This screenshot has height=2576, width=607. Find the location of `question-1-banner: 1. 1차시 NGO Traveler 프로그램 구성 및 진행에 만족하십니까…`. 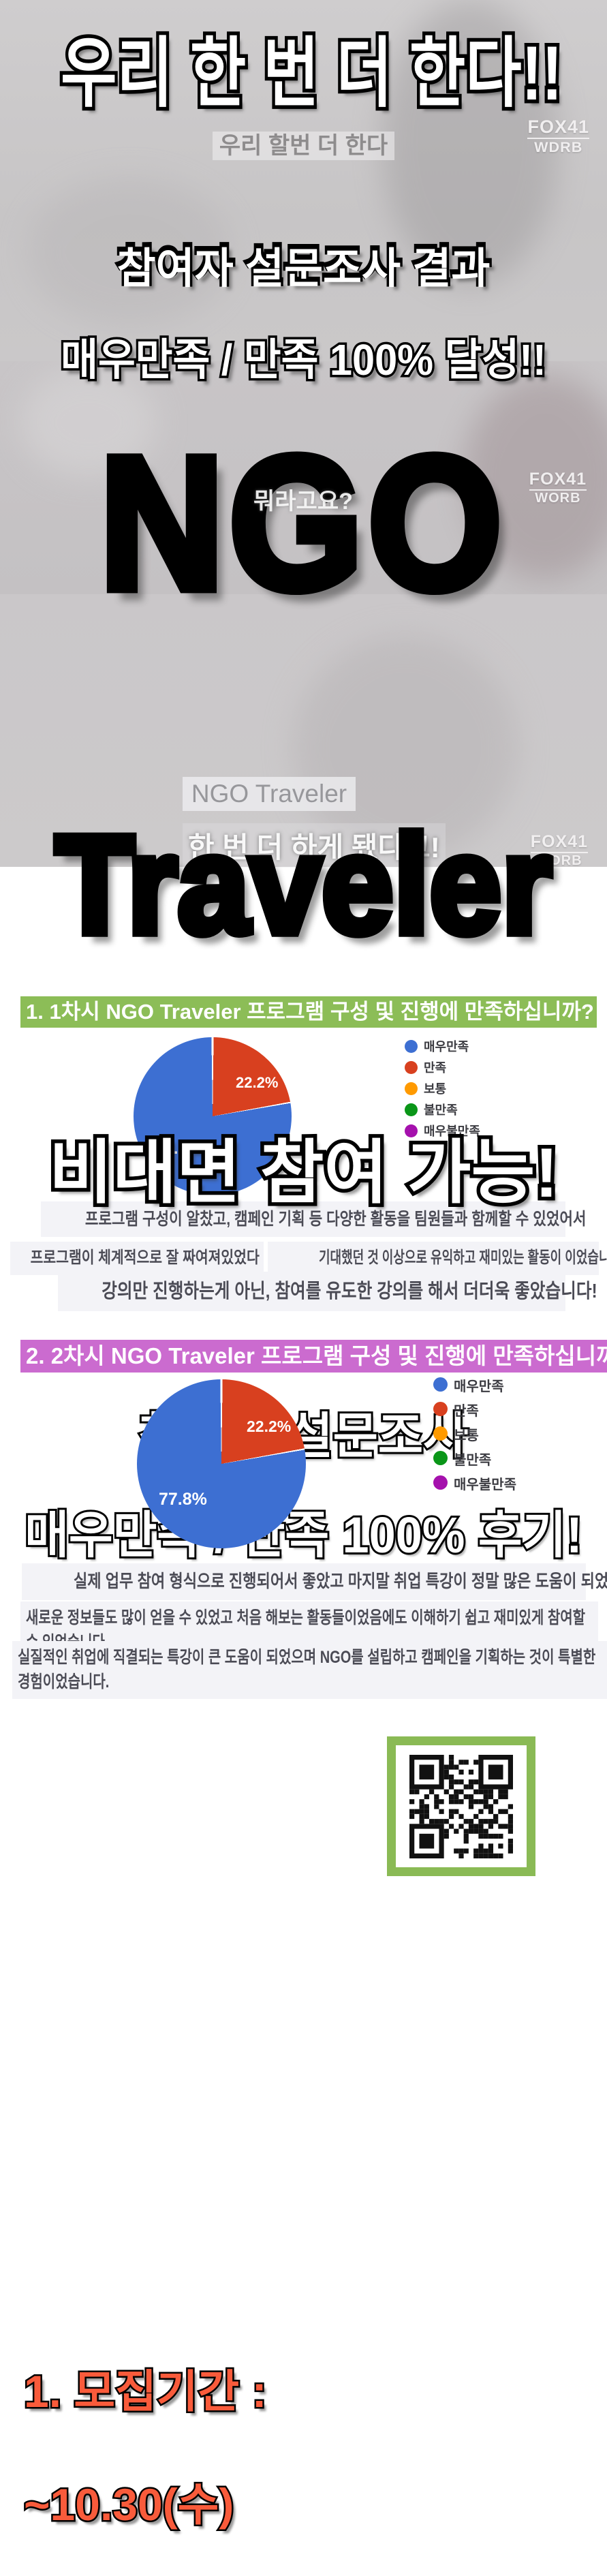

question-1-banner: 1. 1차시 NGO Traveler 프로그램 구성 및 진행에 만족하십니까… is located at coordinates (308, 1012).